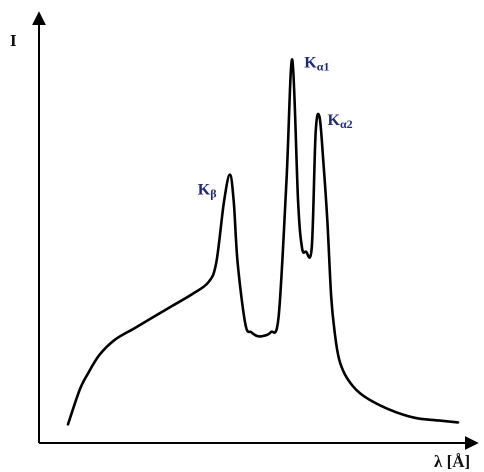 The width and height of the screenshot is (484, 472). I want to click on x-axis-label: λ [Å], so click(452, 461).